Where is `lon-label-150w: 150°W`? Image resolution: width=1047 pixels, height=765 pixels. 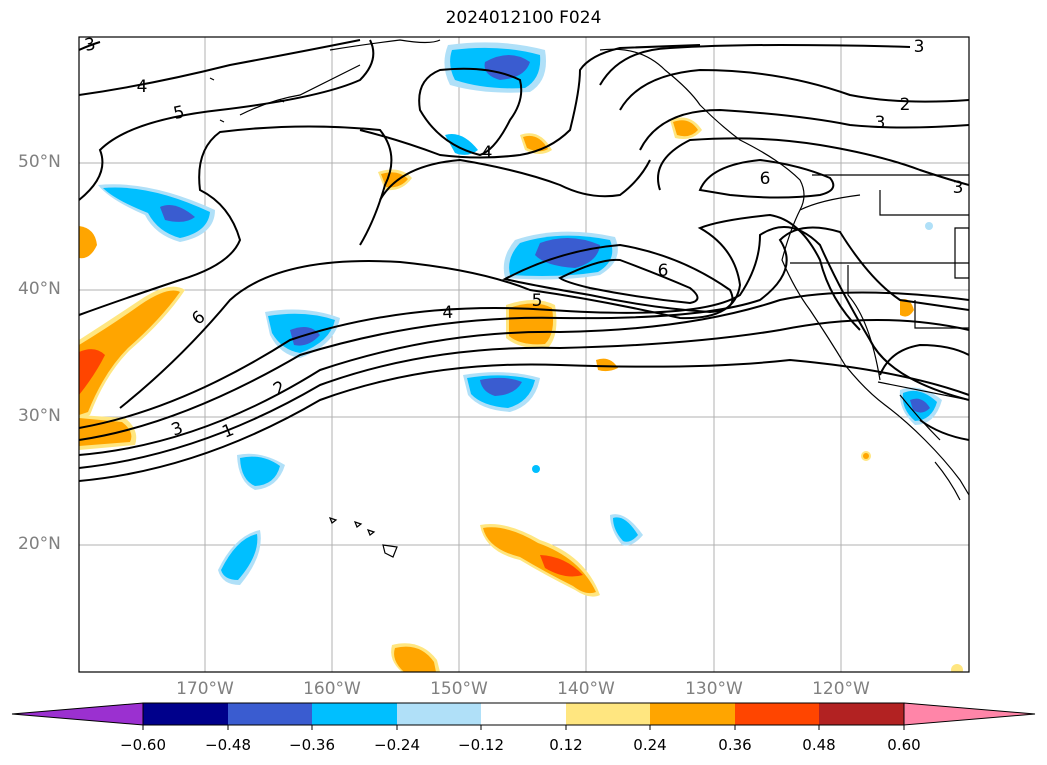 lon-label-150w: 150°W is located at coordinates (459, 689).